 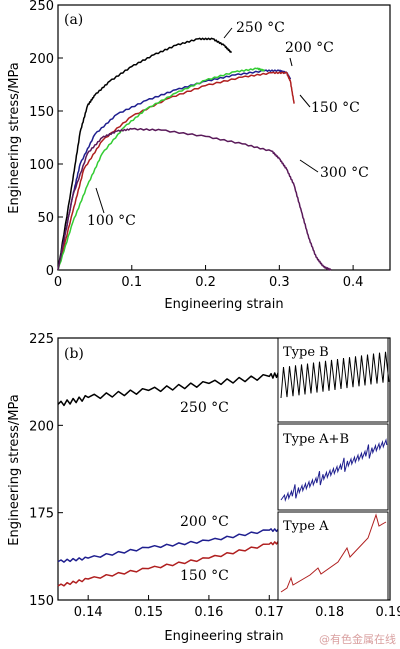 I want to click on y-tick-label: 100, so click(x=41, y=165).